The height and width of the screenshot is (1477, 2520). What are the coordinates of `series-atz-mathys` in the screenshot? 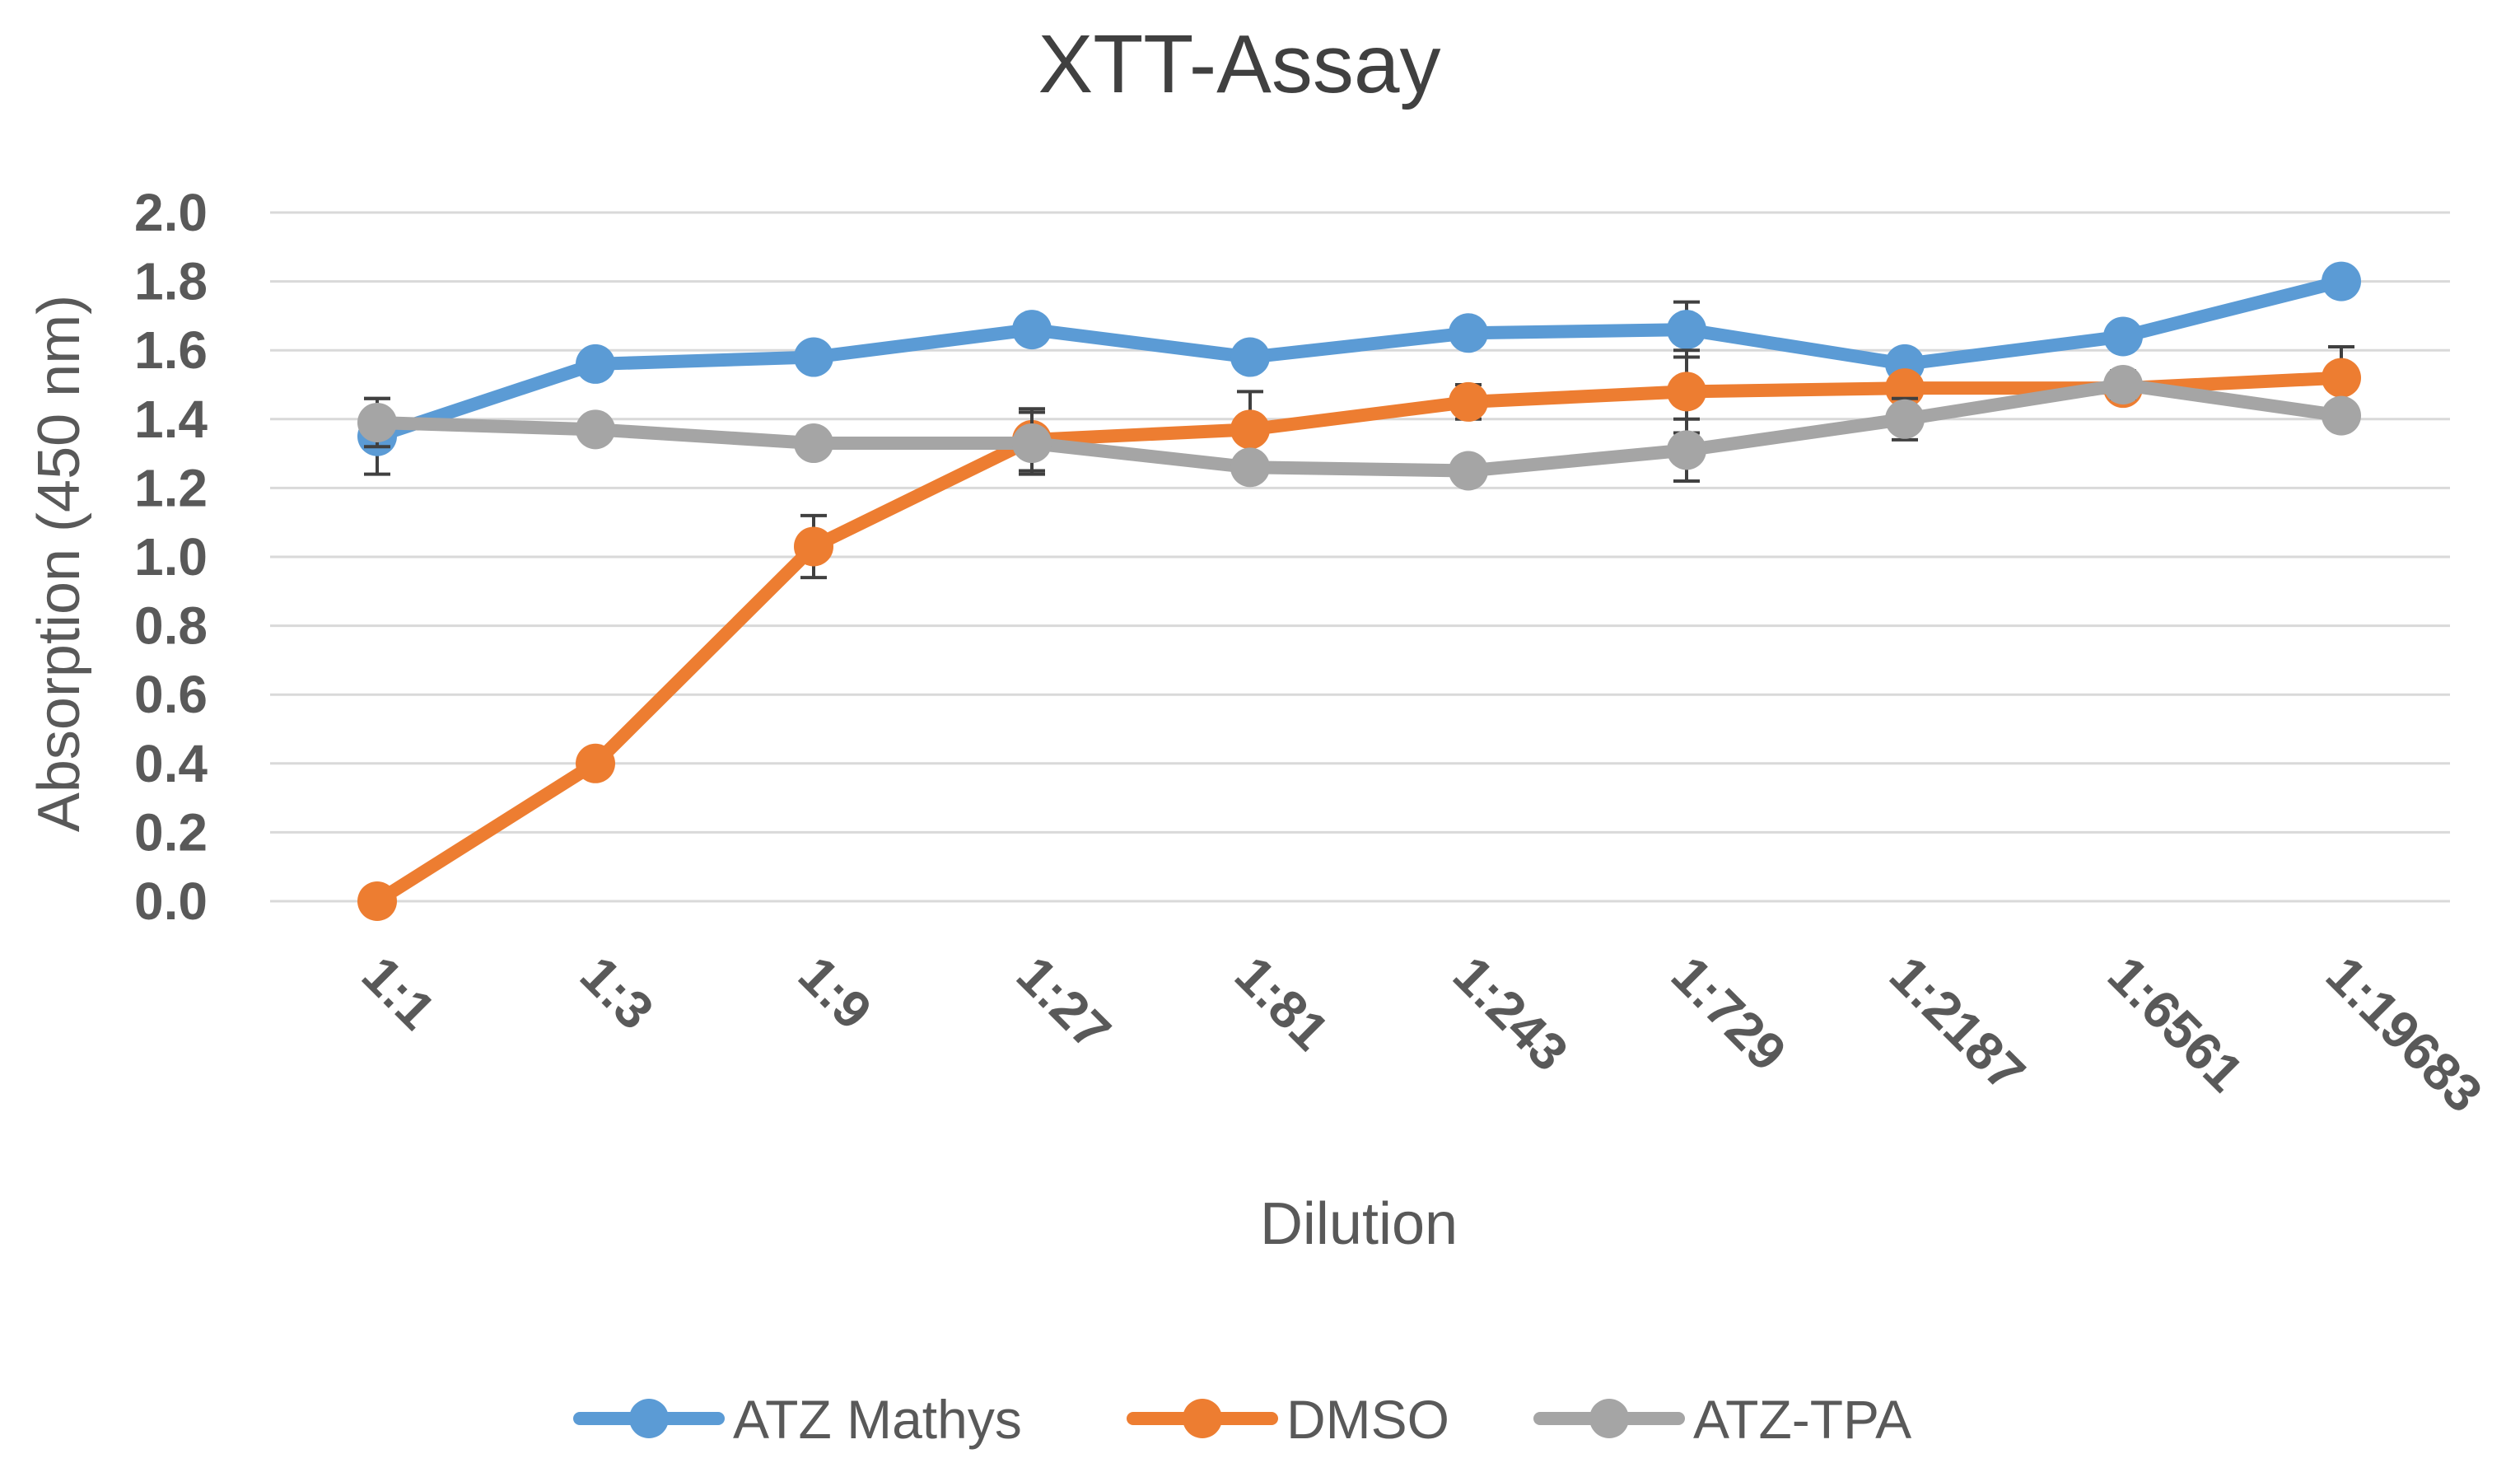 It's located at (1359, 368).